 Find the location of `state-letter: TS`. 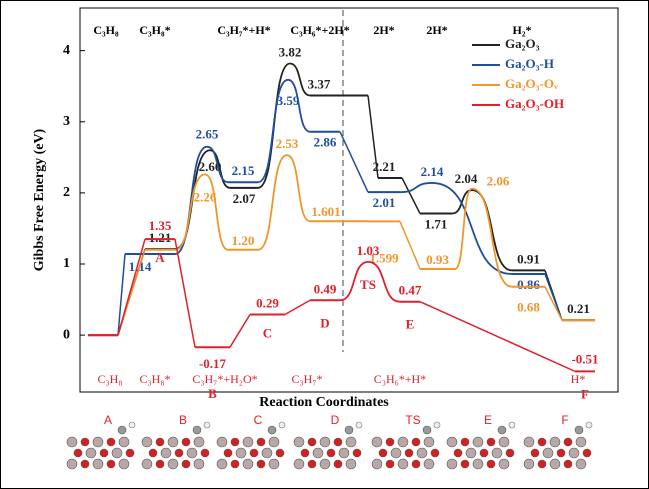

state-letter: TS is located at coordinates (368, 284).